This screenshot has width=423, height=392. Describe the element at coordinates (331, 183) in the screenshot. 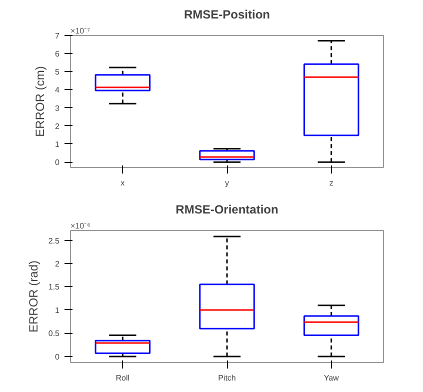

I see `x-tick-label: z` at that location.